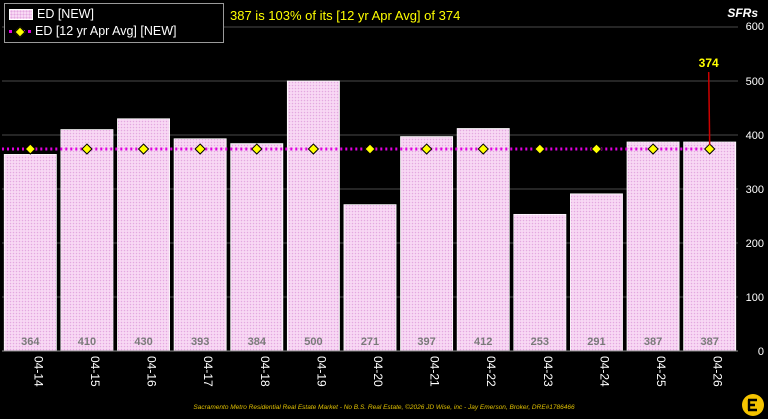 The image size is (768, 419). What do you see at coordinates (257, 342) in the screenshot?
I see `data-label: 384` at bounding box center [257, 342].